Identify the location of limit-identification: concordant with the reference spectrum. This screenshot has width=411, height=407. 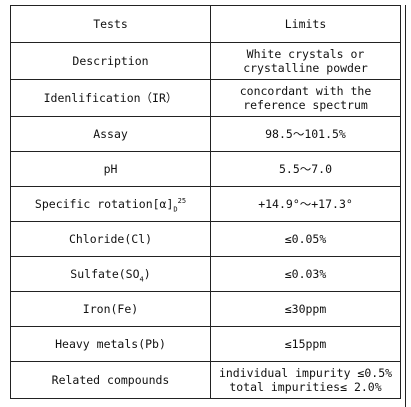
(305, 98).